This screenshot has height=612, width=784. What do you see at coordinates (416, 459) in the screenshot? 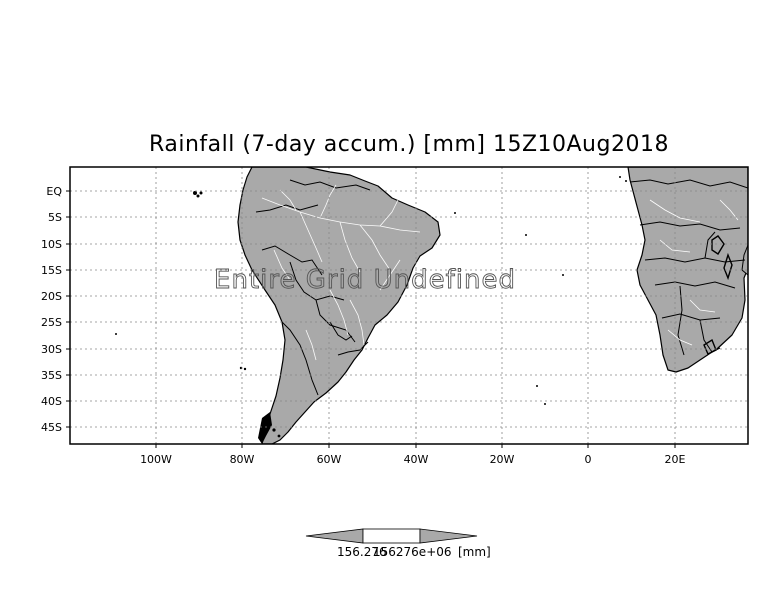
I see `x-tick-label: 40W` at bounding box center [416, 459].